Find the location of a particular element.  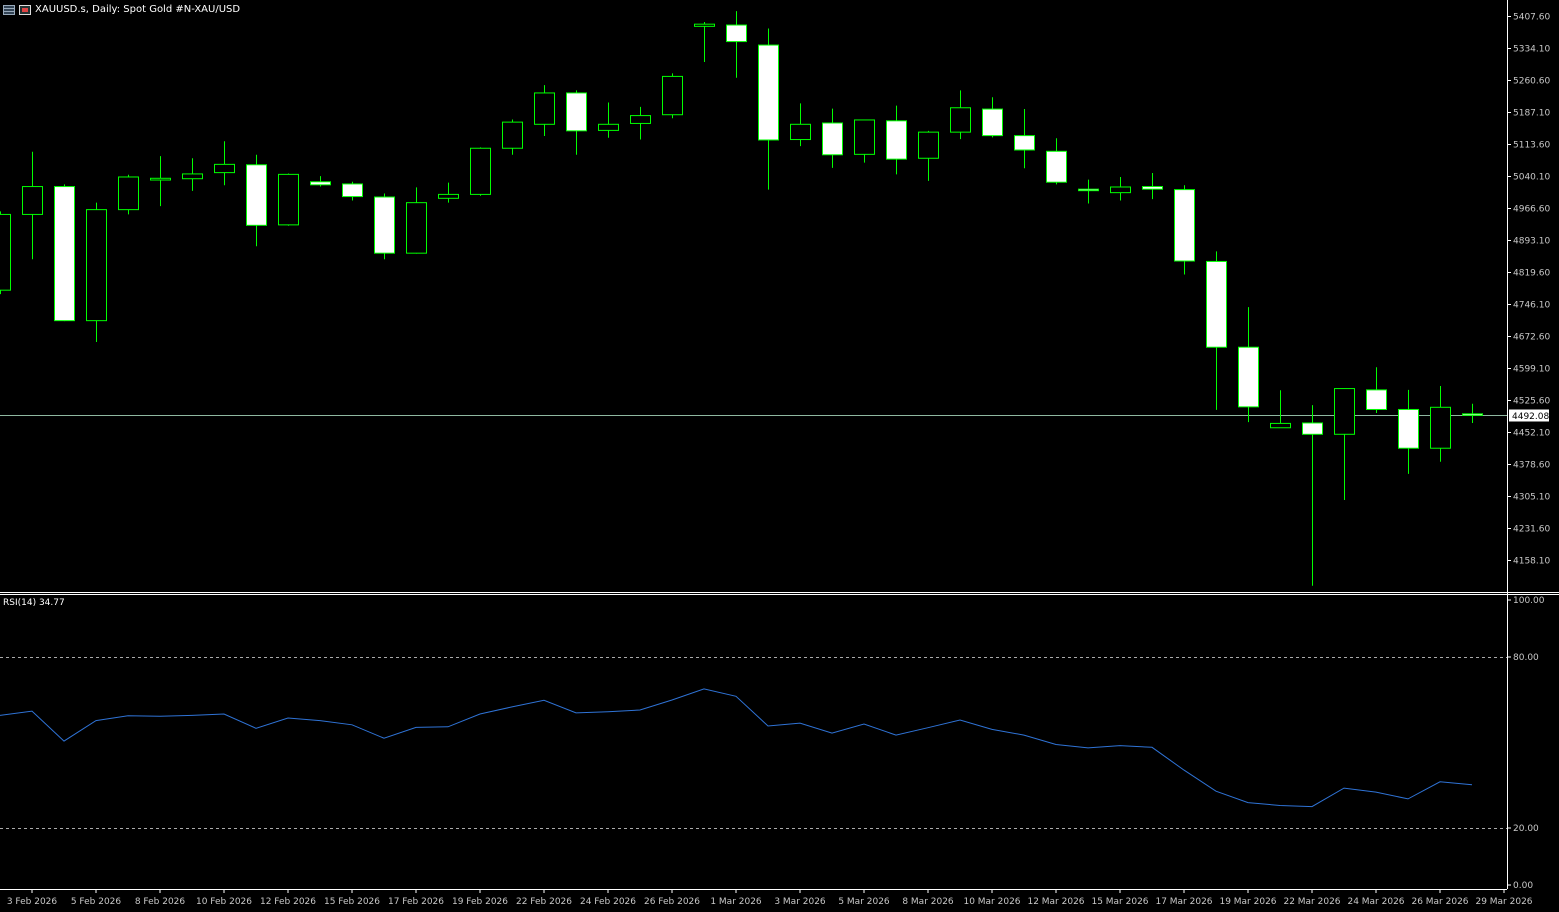

rsi-label: RSI(14) 34.77 is located at coordinates (34, 603).